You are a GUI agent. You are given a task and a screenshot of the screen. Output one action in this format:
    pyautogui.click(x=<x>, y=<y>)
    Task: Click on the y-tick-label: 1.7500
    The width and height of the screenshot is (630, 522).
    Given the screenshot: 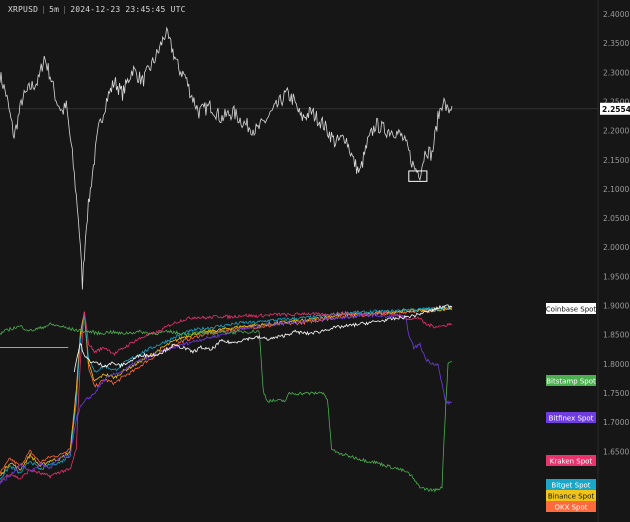 What is the action you would take?
    pyautogui.click(x=616, y=393)
    